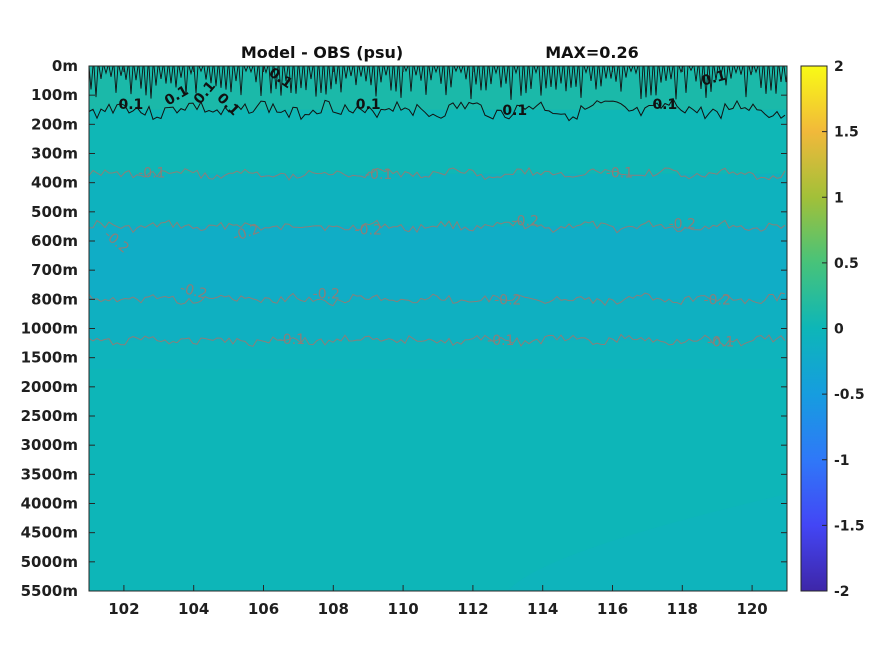 This screenshot has height=656, width=875. Describe the element at coordinates (846, 264) in the screenshot. I see `colorbar-tick-label-3: 0.5` at that location.